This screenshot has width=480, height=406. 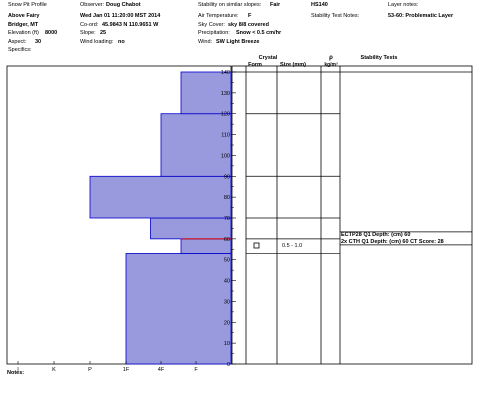 I want to click on height-tick-label-30: 30, so click(x=227, y=302).